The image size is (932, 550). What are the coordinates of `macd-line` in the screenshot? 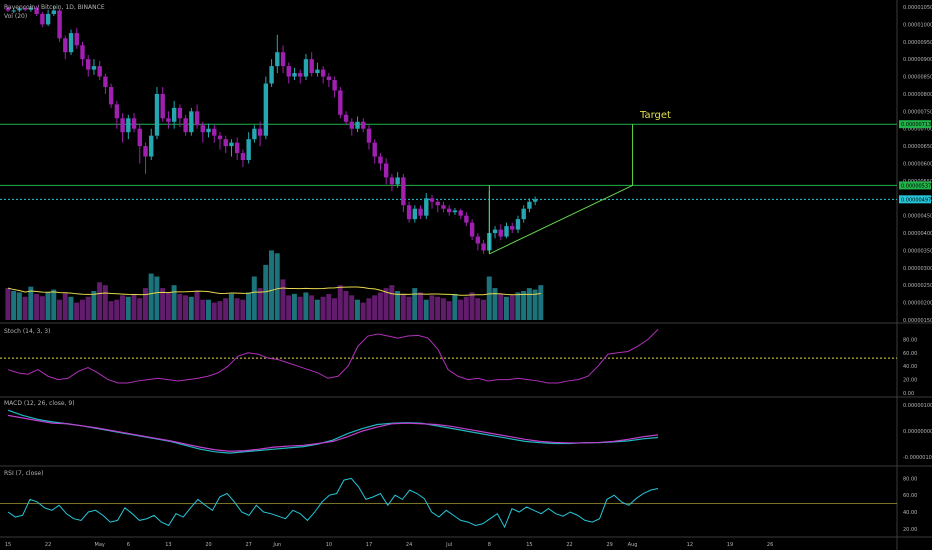 It's located at (333, 431).